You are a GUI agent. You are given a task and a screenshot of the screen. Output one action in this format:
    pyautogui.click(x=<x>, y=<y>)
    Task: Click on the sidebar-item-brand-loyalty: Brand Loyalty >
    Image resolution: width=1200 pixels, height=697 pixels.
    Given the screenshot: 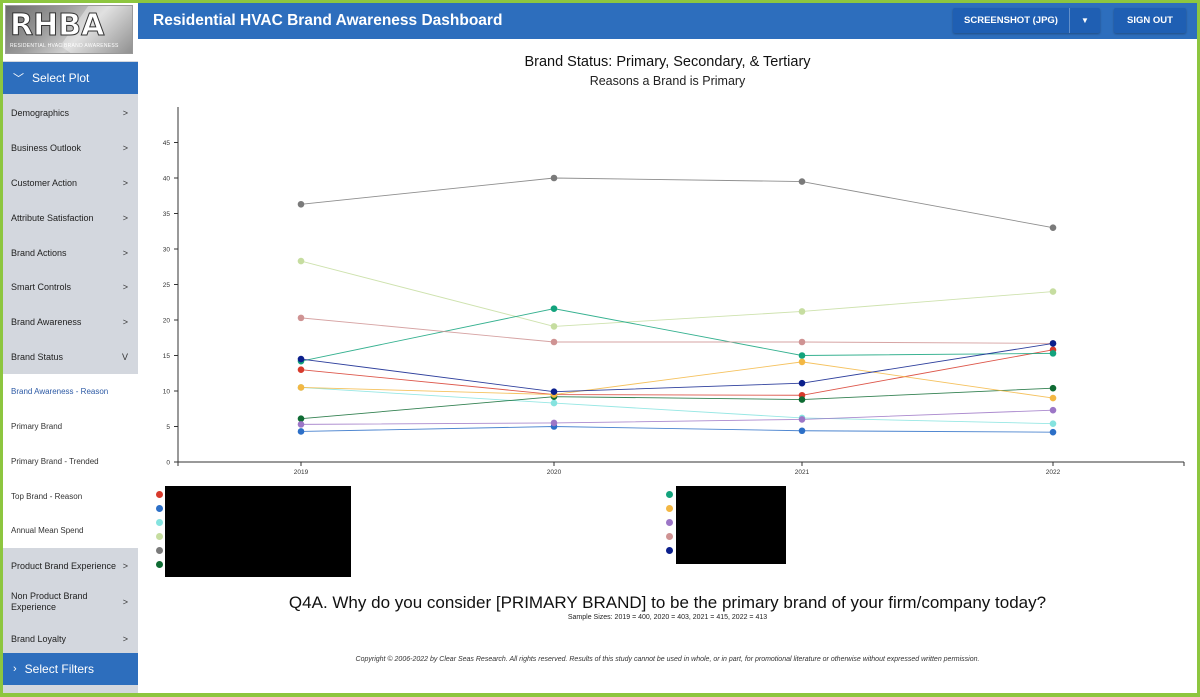 What is the action you would take?
    pyautogui.click(x=70, y=638)
    